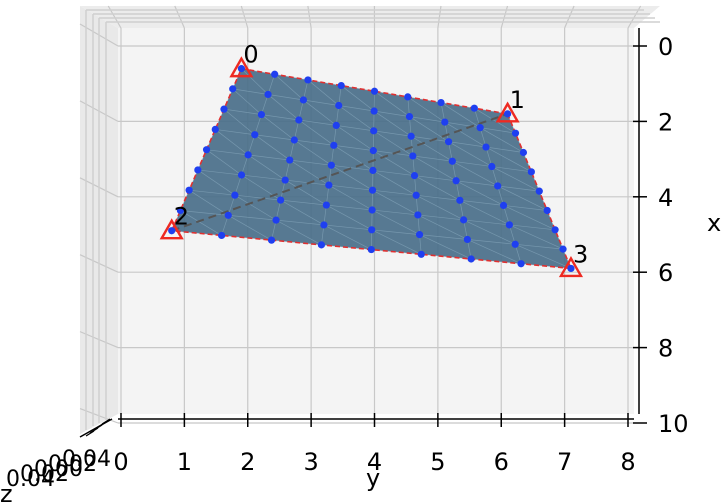 Image resolution: width=724 pixels, height=504 pixels. What do you see at coordinates (374, 444) in the screenshot?
I see `y-ticks: 0 1 2 3 4 5 6 7 8` at bounding box center [374, 444].